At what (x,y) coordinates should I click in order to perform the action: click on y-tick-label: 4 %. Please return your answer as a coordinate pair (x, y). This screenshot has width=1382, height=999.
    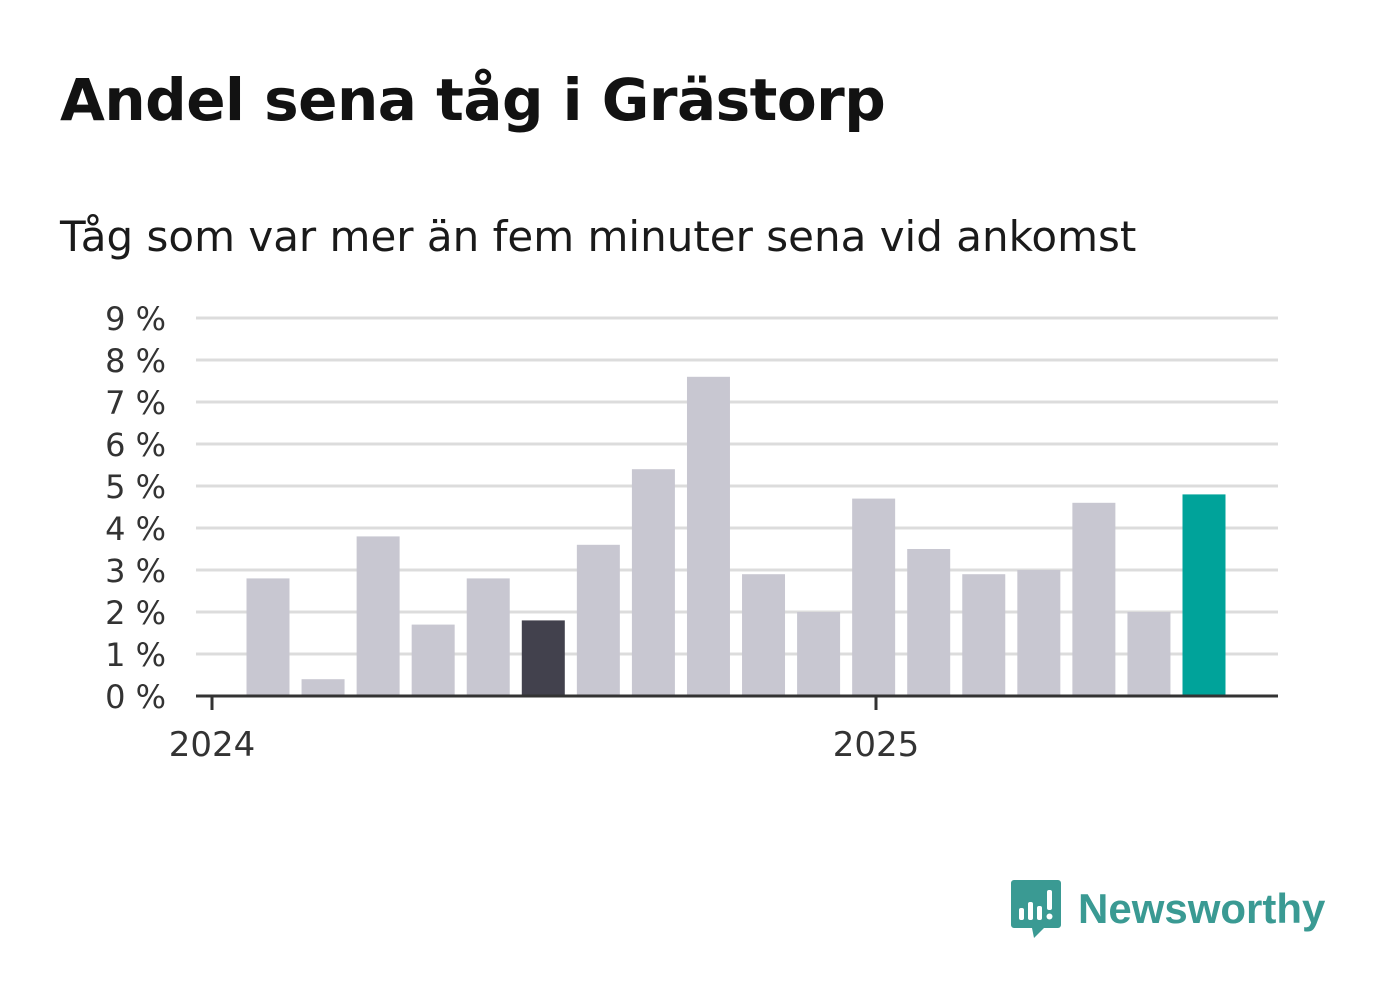
    Looking at the image, I should click on (135, 529).